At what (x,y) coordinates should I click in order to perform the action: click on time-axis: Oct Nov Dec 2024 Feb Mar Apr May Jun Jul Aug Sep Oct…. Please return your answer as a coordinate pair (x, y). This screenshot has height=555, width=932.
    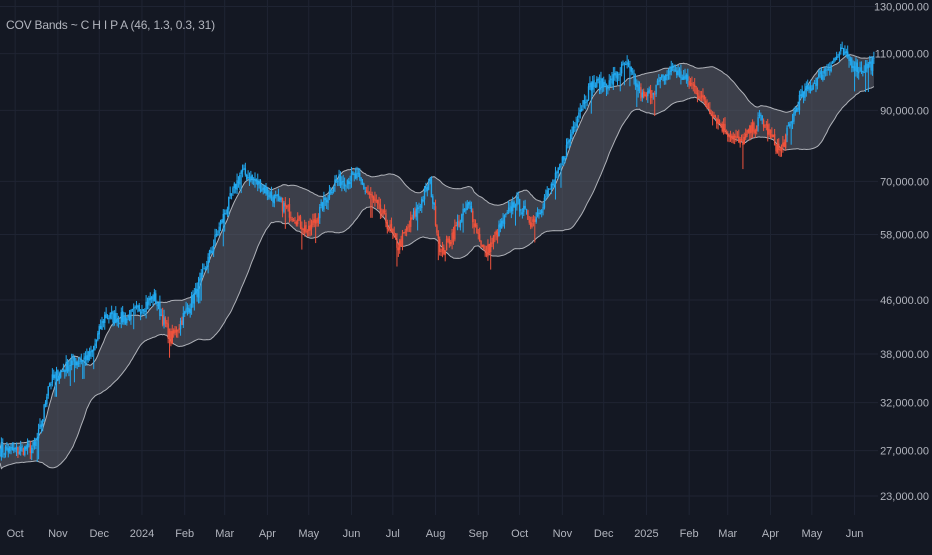
    Looking at the image, I should click on (435, 534).